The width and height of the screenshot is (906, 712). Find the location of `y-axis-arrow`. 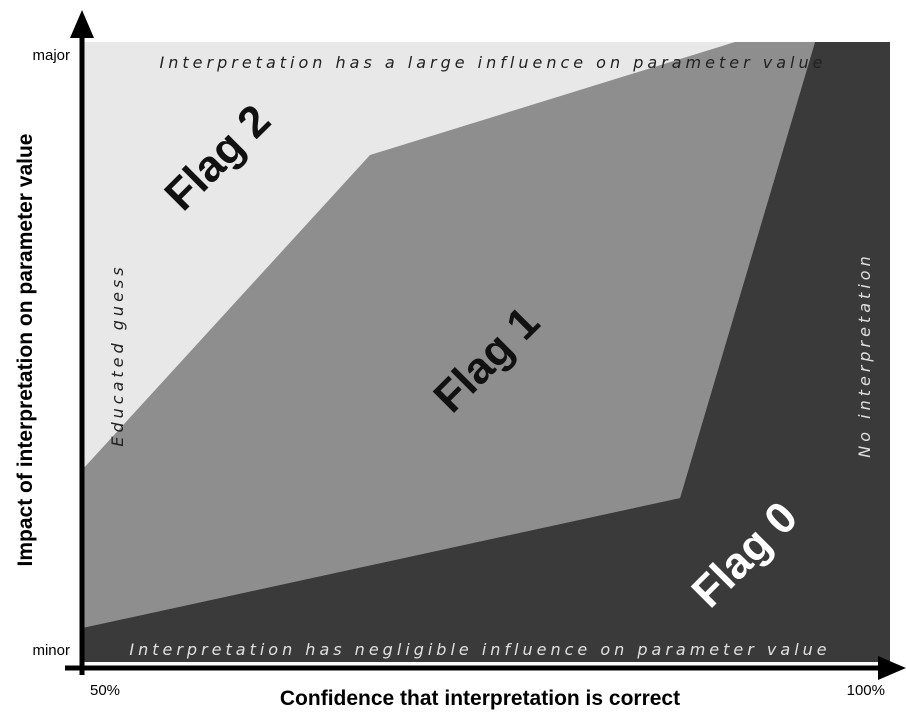

y-axis-arrow is located at coordinates (82, 24).